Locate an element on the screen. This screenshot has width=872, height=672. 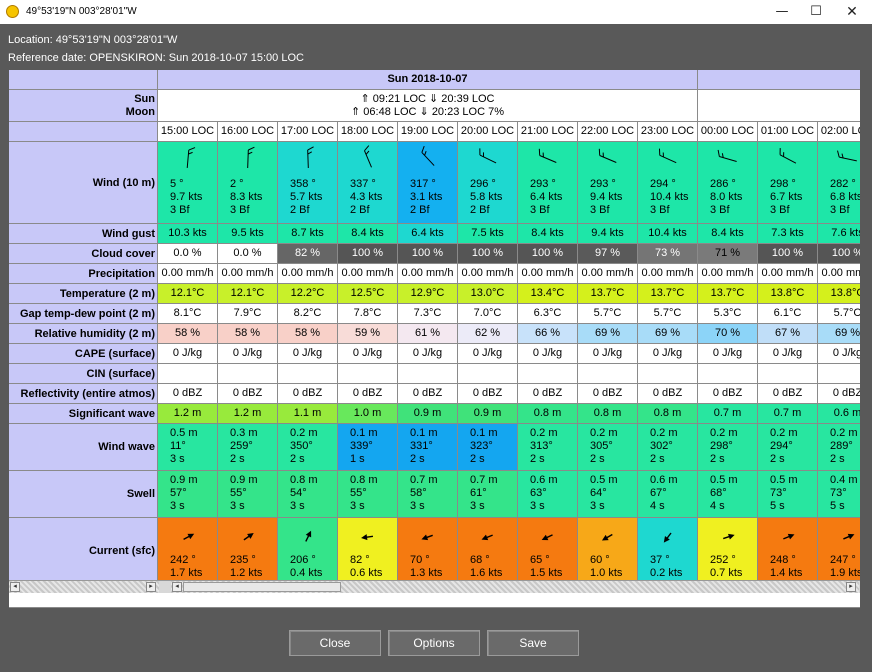
current-s: 1.7 kts is located at coordinates (186, 573).